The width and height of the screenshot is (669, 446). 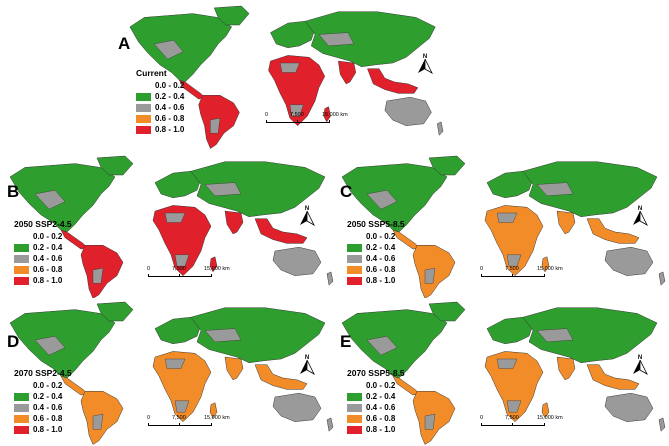 I want to click on north-arrow-e: N, so click(x=640, y=366).